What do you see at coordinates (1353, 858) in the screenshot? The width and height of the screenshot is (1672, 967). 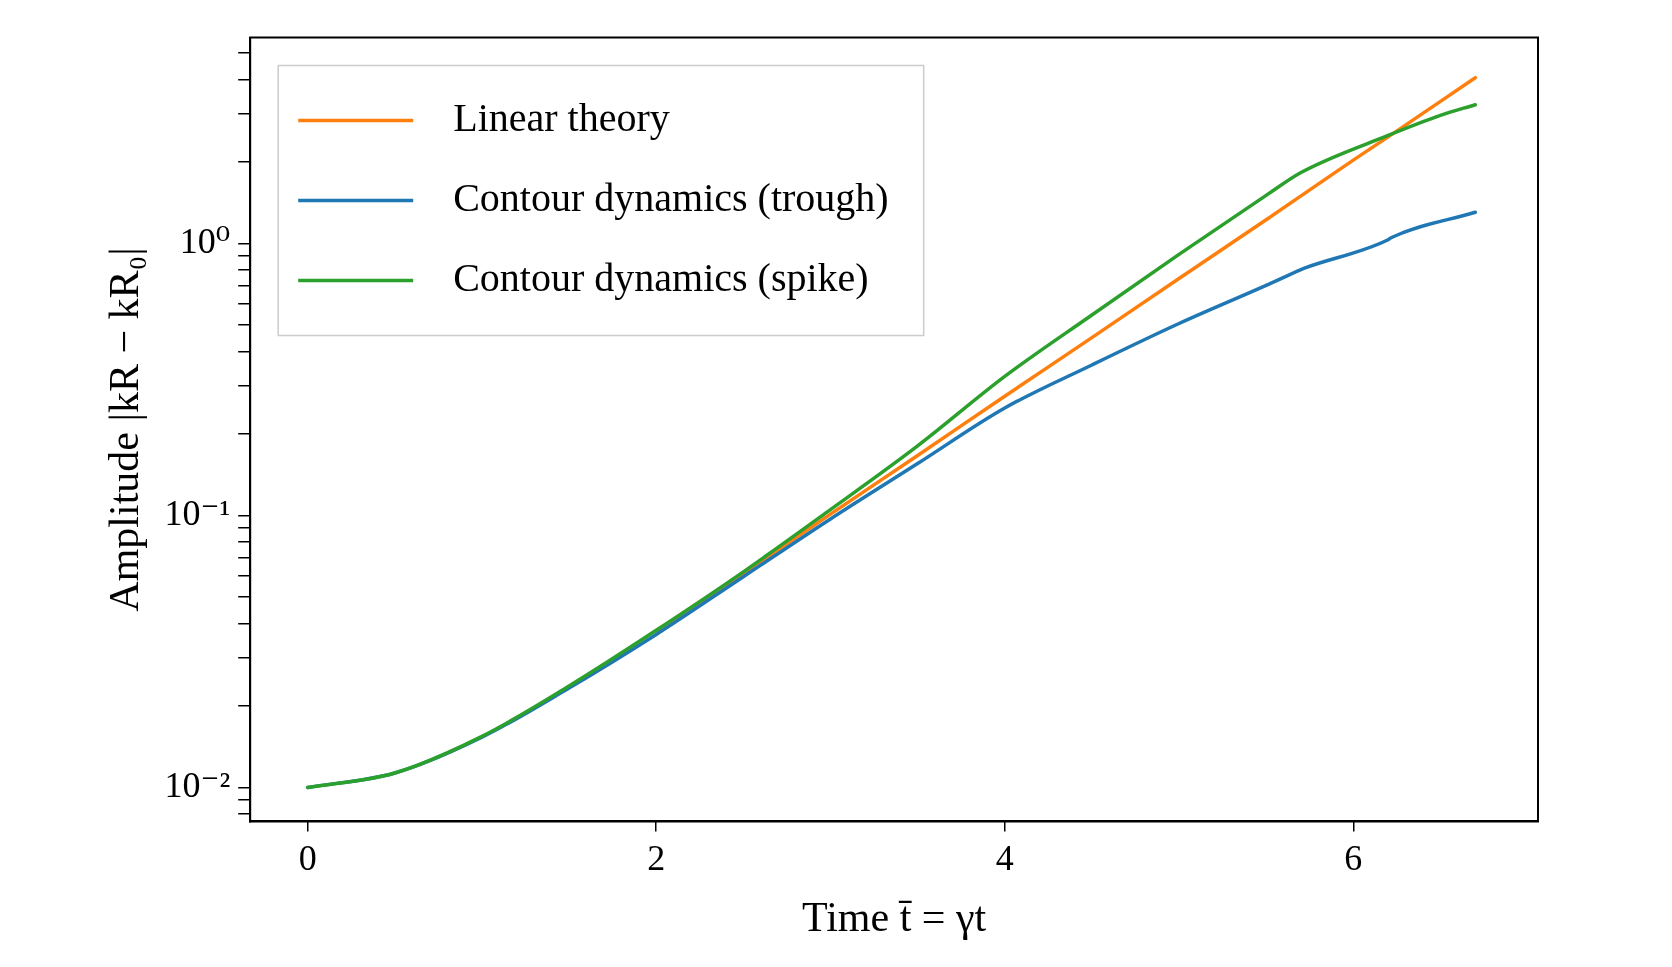 I see `x-tick-label: 6` at bounding box center [1353, 858].